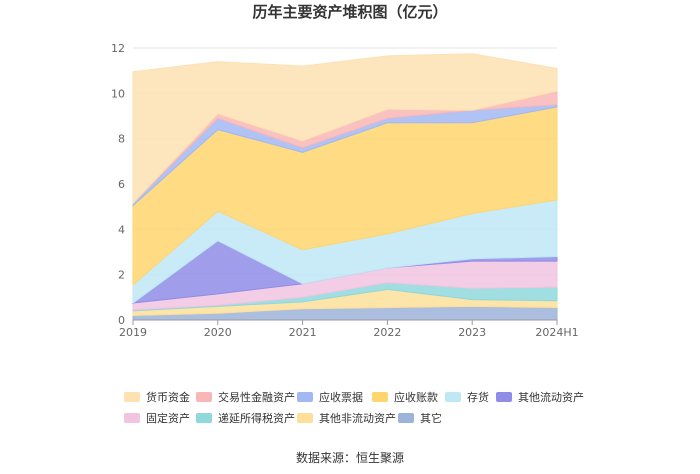  What do you see at coordinates (118, 48) in the screenshot?
I see `y-tick-label: 12` at bounding box center [118, 48].